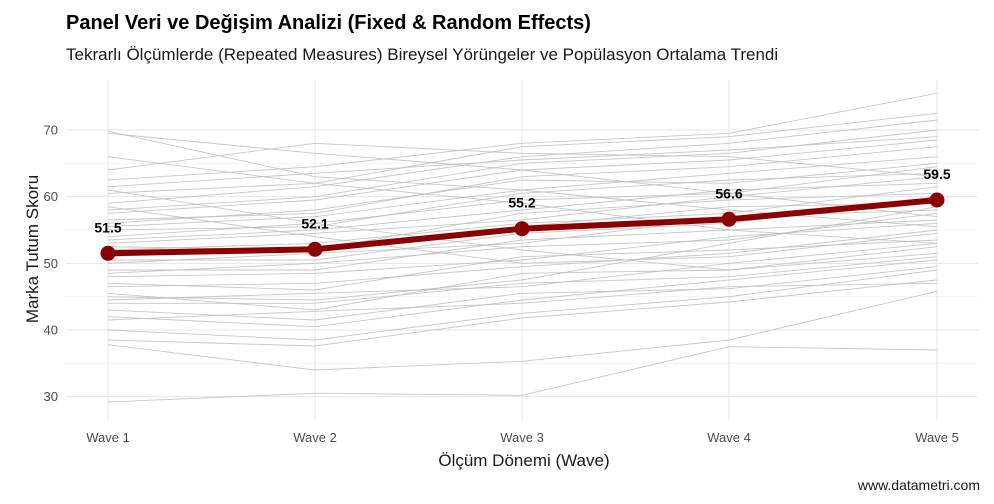  I want to click on mean-data-label: 56.6, so click(728, 193).